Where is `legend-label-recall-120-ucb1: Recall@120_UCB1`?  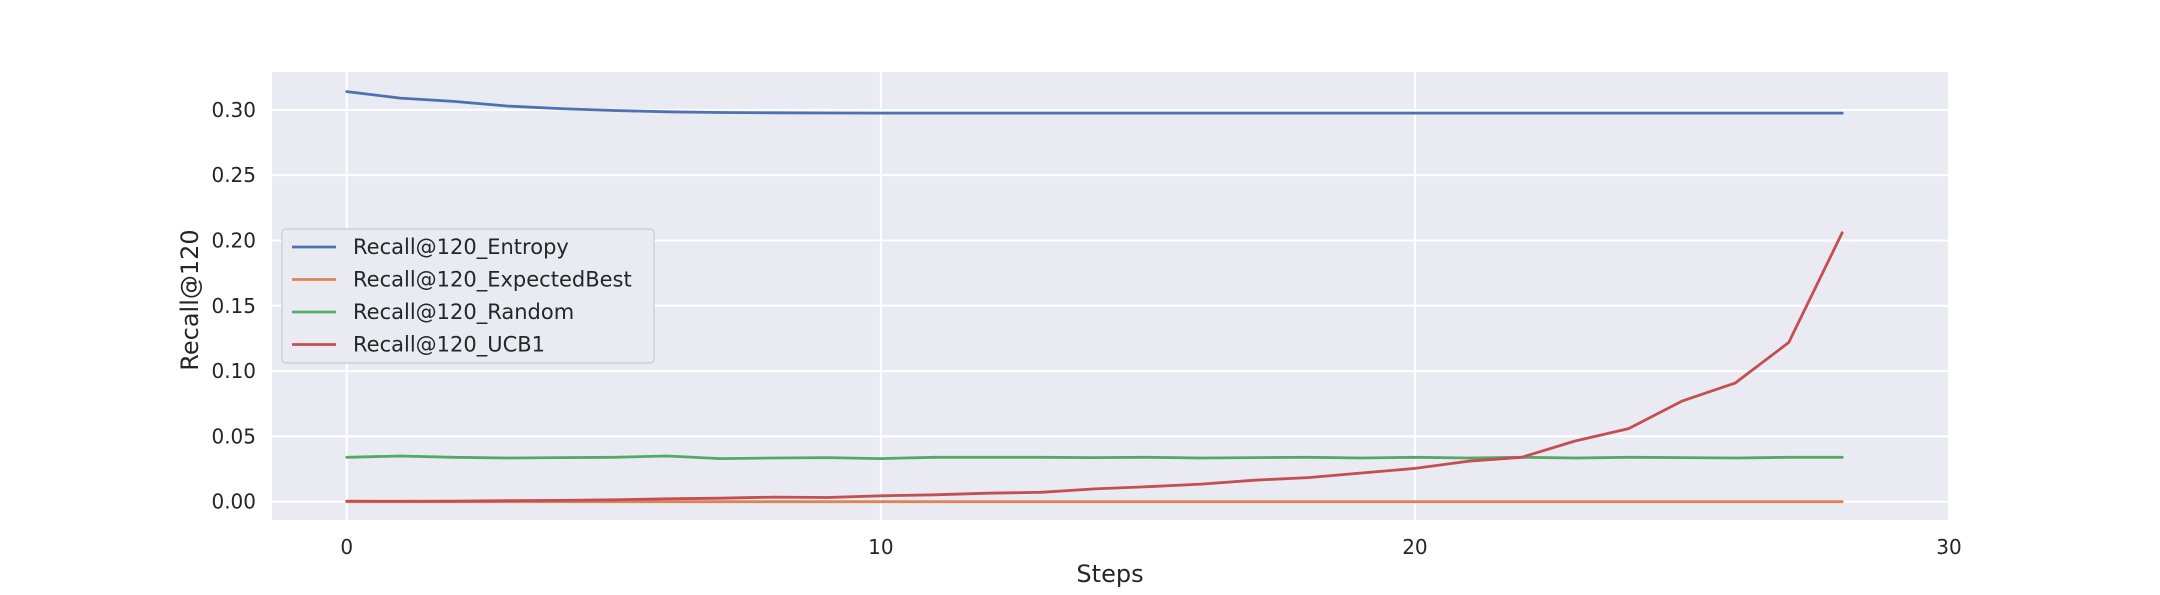 legend-label-recall-120-ucb1: Recall@120_UCB1 is located at coordinates (449, 345).